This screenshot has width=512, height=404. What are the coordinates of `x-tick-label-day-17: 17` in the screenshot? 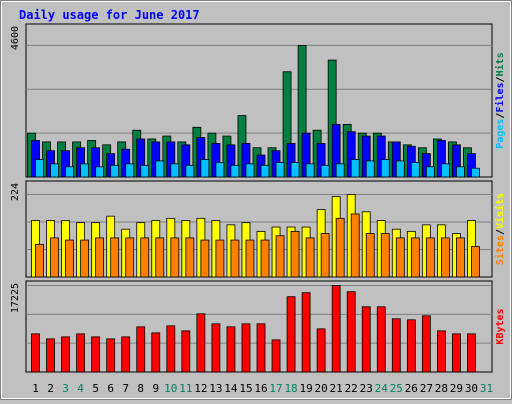 It's located at (275, 388).